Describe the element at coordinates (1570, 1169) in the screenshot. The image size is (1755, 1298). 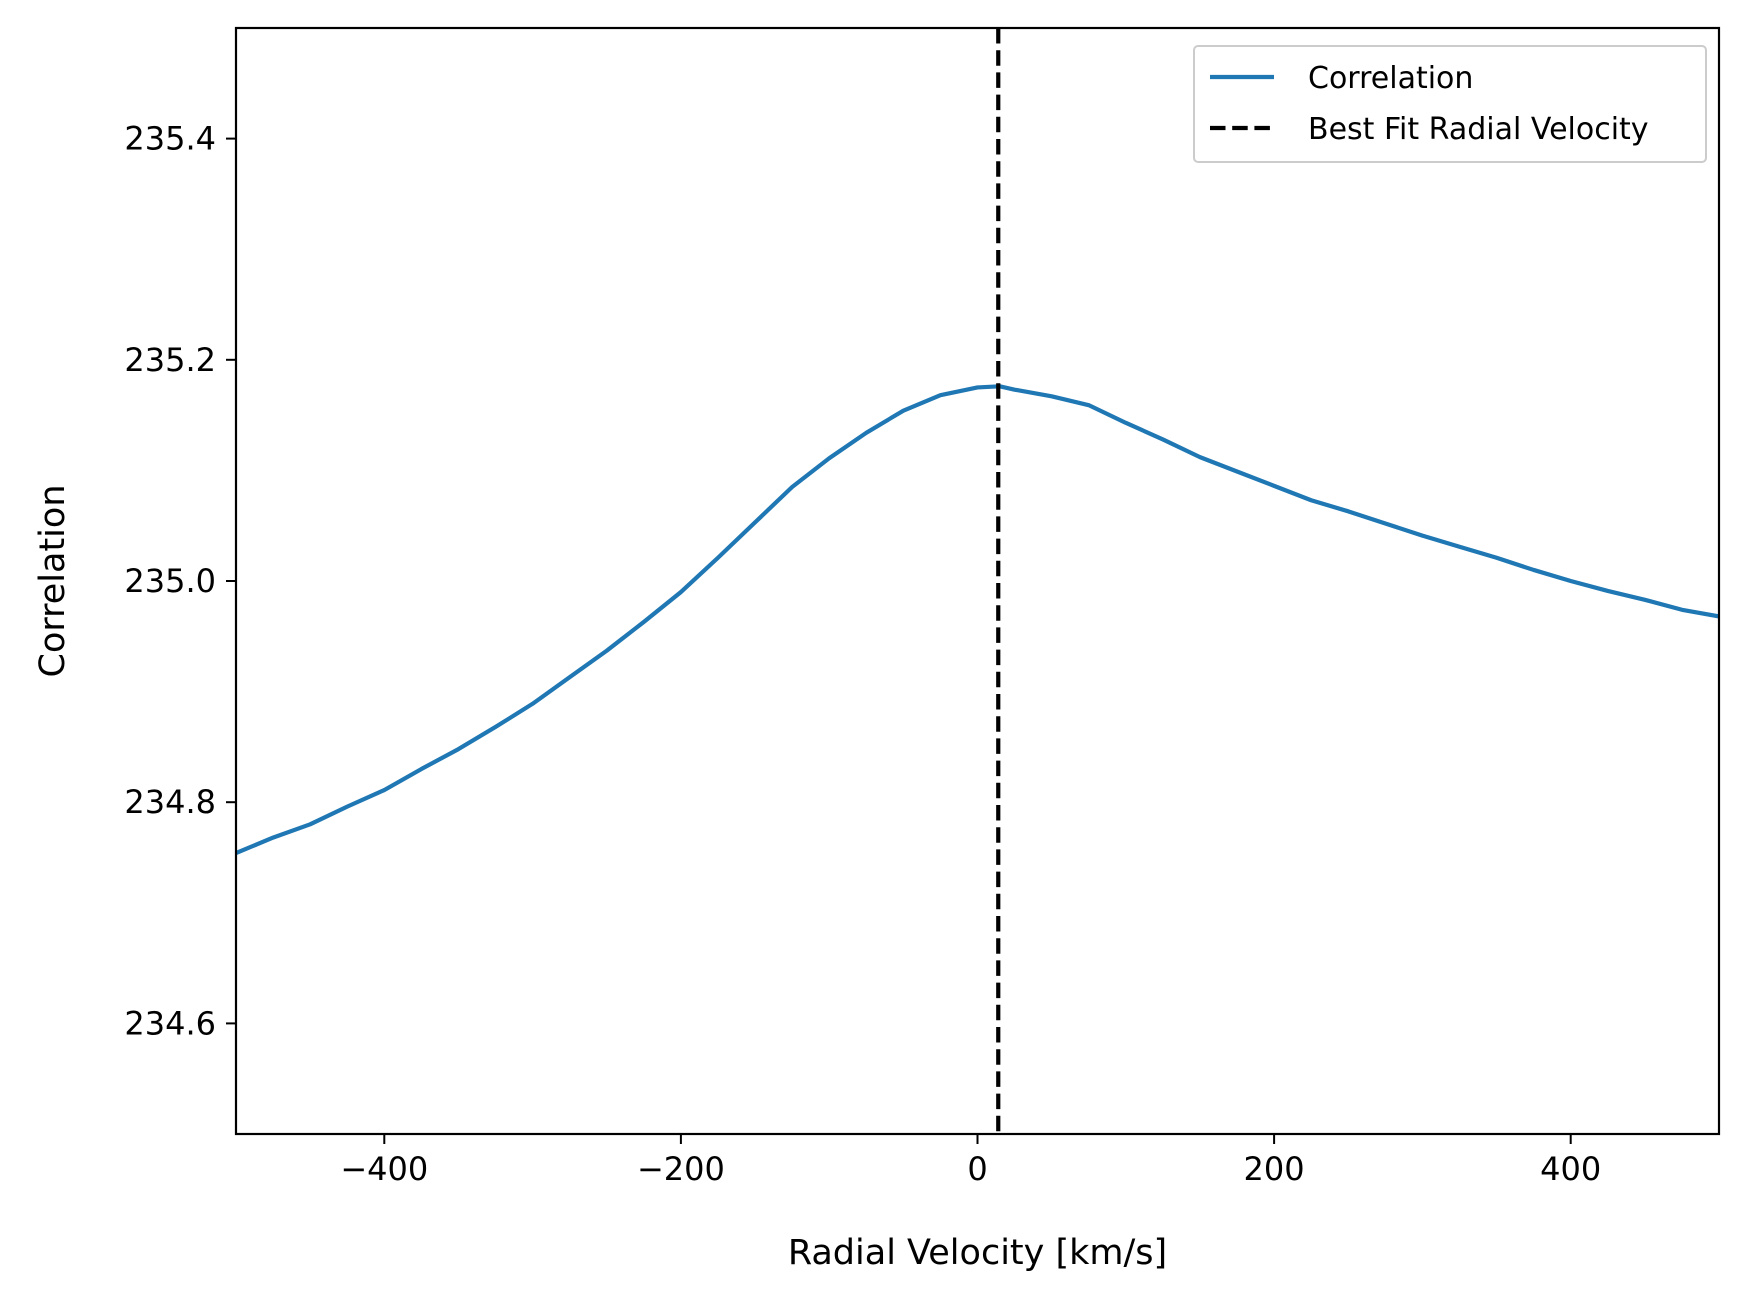
I see `x-tick-label: 400` at that location.